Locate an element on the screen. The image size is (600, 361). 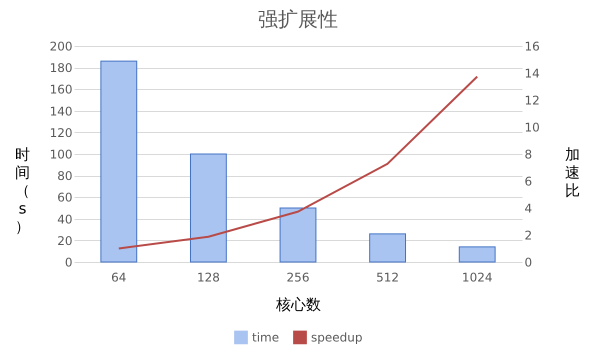
y2-tick-label: 12 is located at coordinates (532, 101).